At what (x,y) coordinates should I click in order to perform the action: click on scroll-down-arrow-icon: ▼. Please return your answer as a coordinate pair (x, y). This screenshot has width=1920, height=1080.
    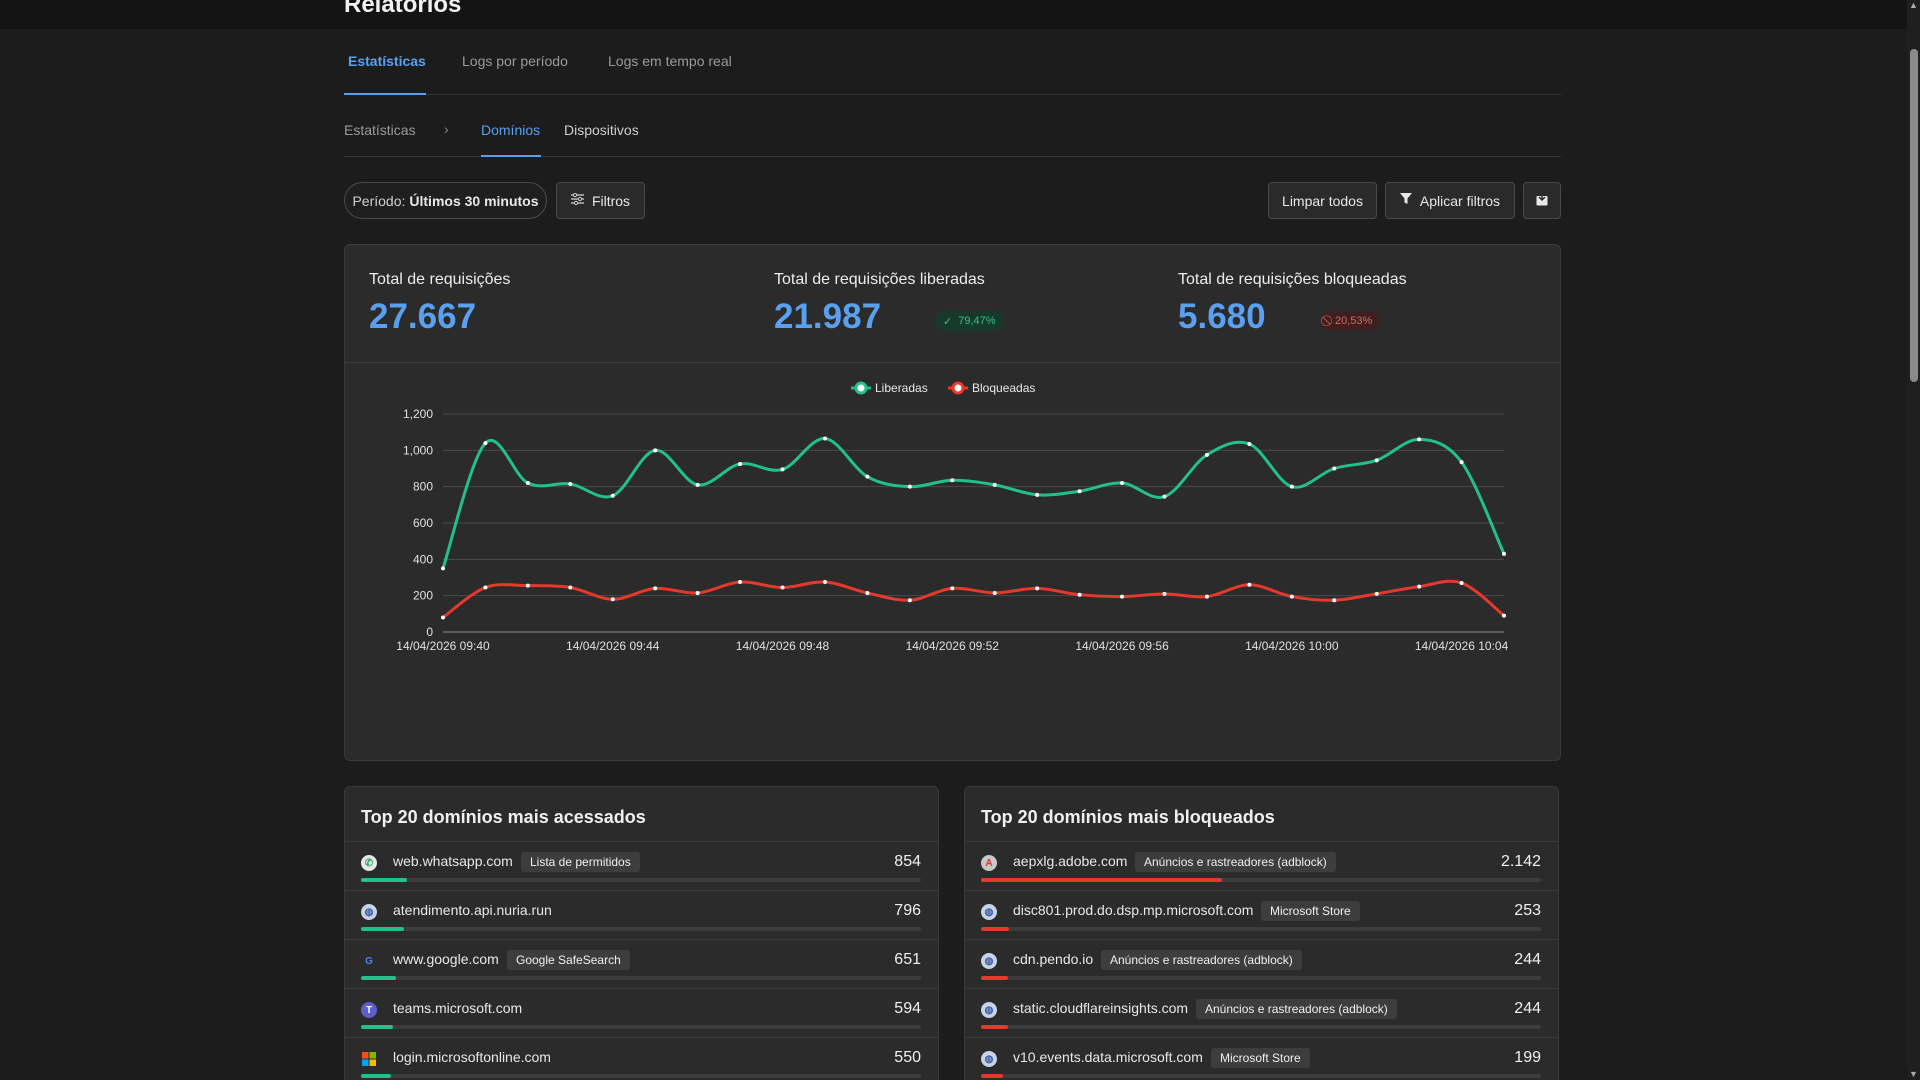
    Looking at the image, I should click on (1913, 1074).